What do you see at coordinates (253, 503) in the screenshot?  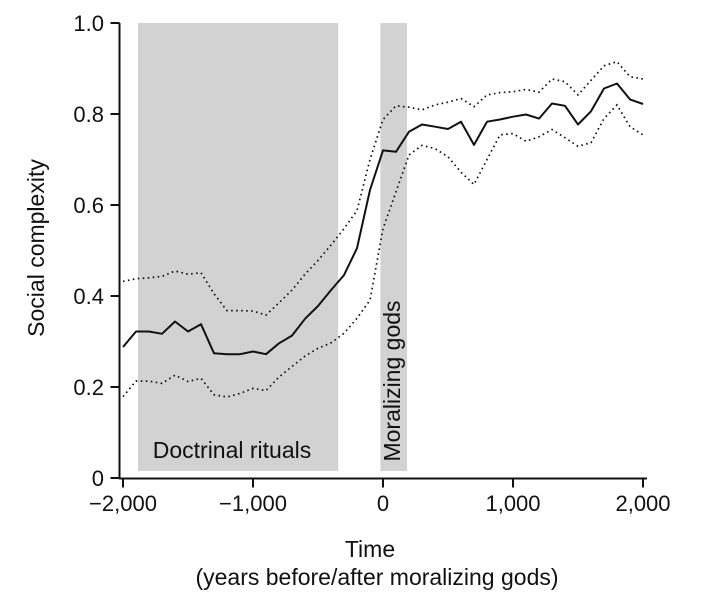 I see `x-tick-label: −1,000` at bounding box center [253, 503].